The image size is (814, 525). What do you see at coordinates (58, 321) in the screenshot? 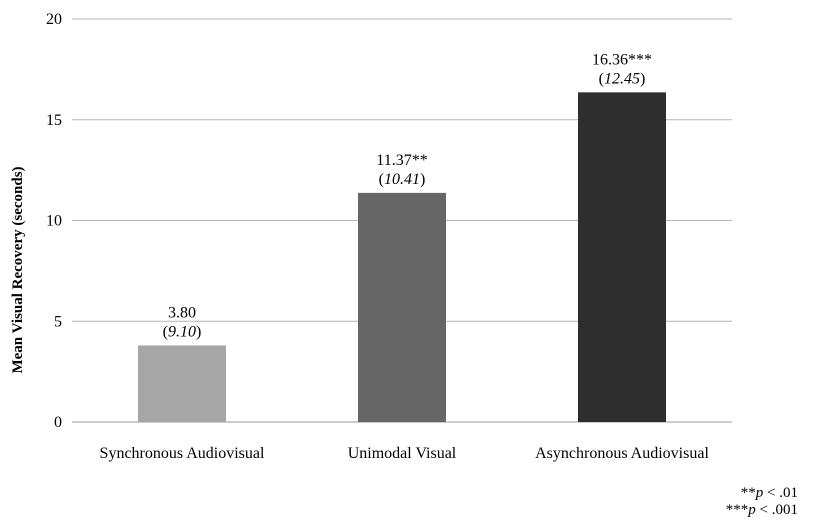
I see `y-tick-label: 5` at bounding box center [58, 321].